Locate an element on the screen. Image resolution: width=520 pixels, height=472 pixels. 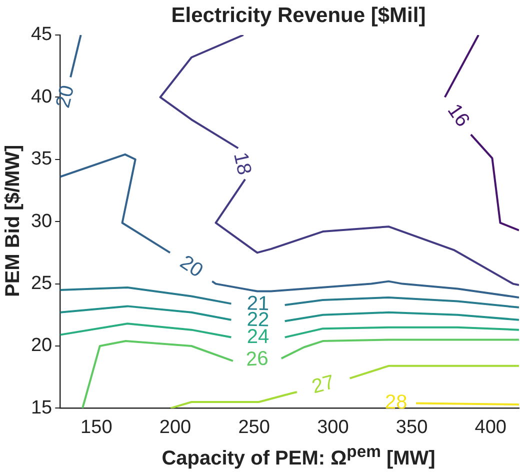
x-tick-label: 350 is located at coordinates (412, 427).